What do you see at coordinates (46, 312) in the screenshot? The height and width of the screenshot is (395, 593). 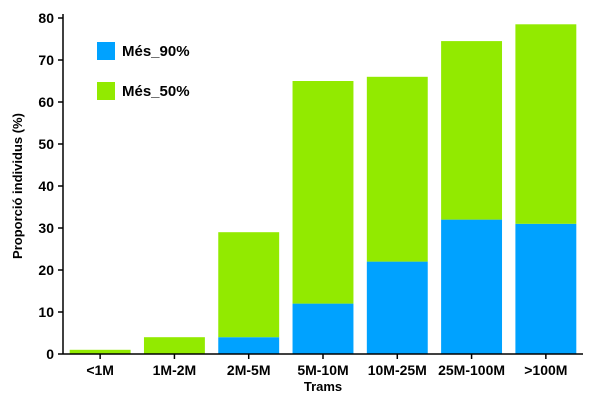 I see `y-tick-label-10: 10` at bounding box center [46, 312].